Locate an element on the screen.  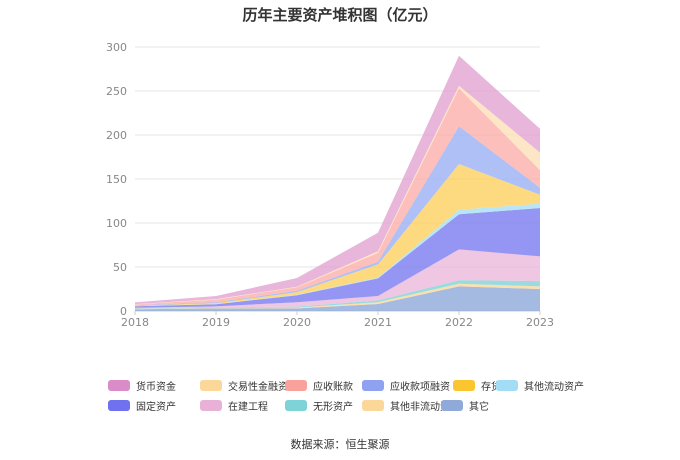
legend-item: 固定资产 is located at coordinates (142, 405).